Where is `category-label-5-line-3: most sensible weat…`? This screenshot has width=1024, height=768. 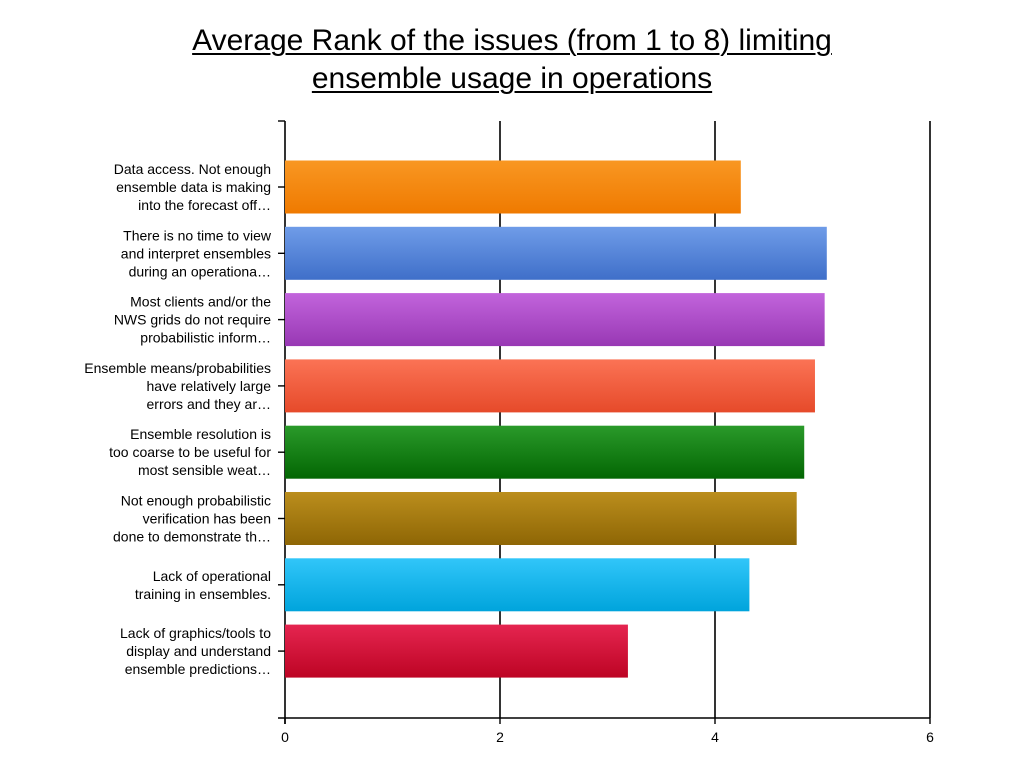 category-label-5-line-3: most sensible weat… is located at coordinates (204, 470).